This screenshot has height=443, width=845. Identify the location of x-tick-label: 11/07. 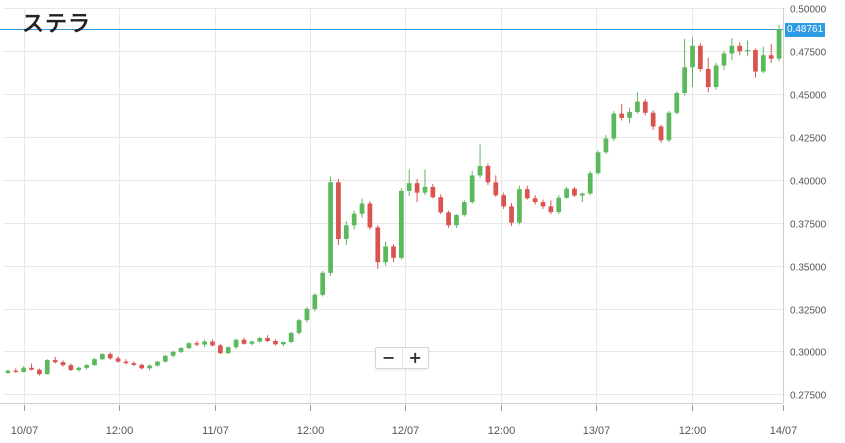
(215, 431).